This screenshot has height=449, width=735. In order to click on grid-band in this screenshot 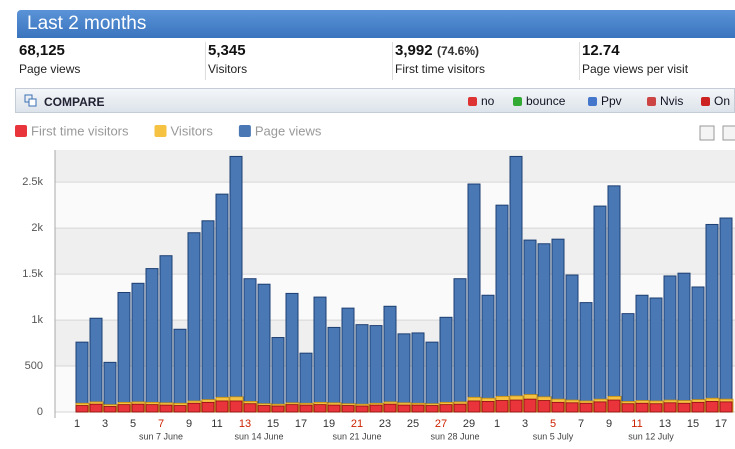, I will do `click(395, 166)`.